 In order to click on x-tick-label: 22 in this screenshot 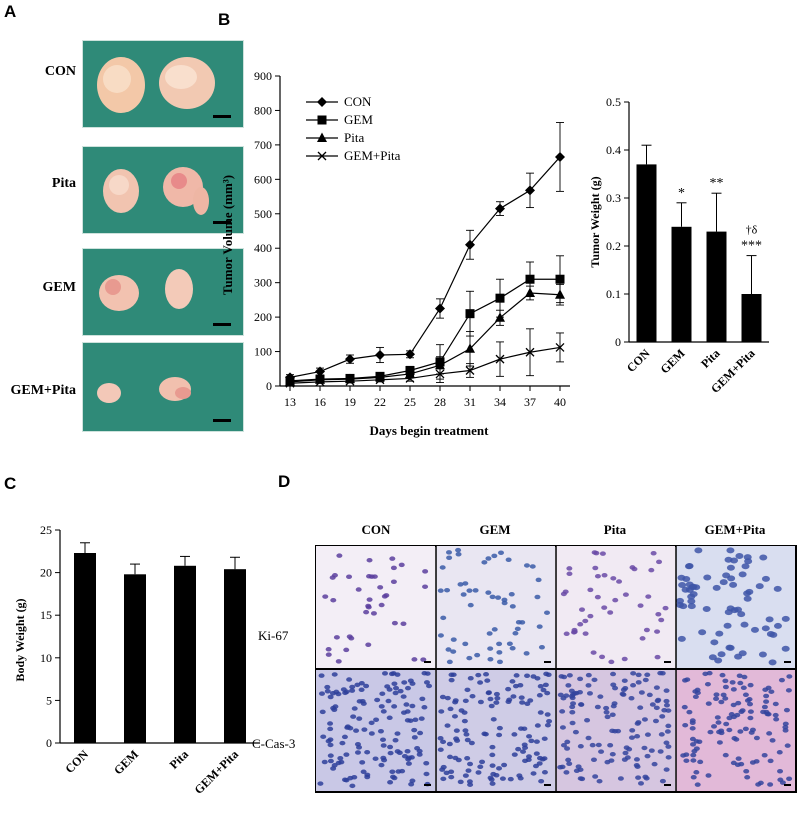, I will do `click(380, 402)`.